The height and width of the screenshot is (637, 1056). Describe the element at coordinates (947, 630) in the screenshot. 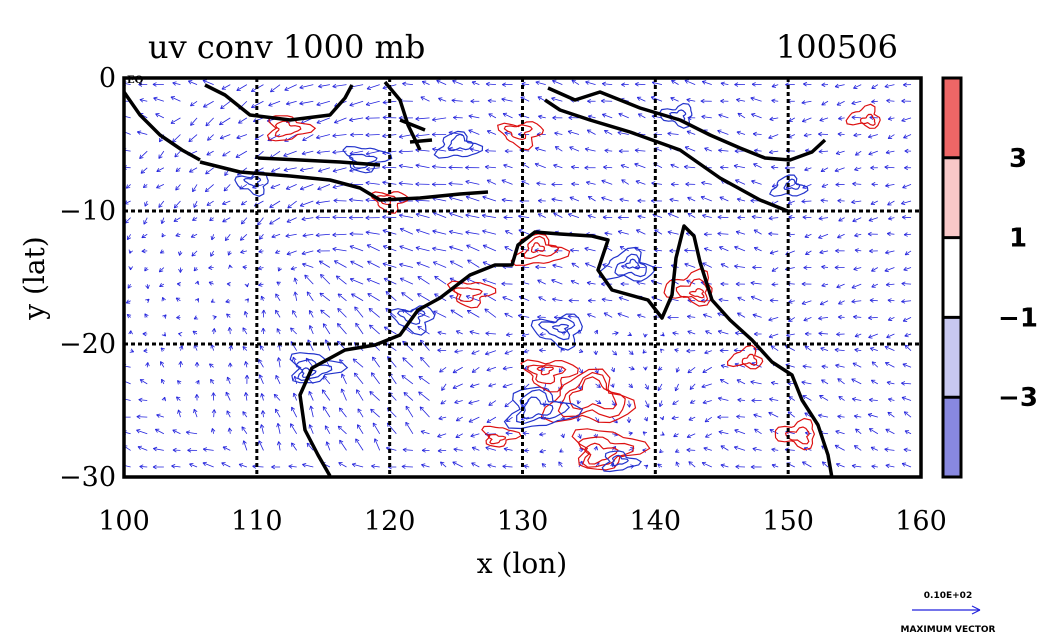

I see `reference-vector-caption: MAXIMUM VECTOR` at that location.